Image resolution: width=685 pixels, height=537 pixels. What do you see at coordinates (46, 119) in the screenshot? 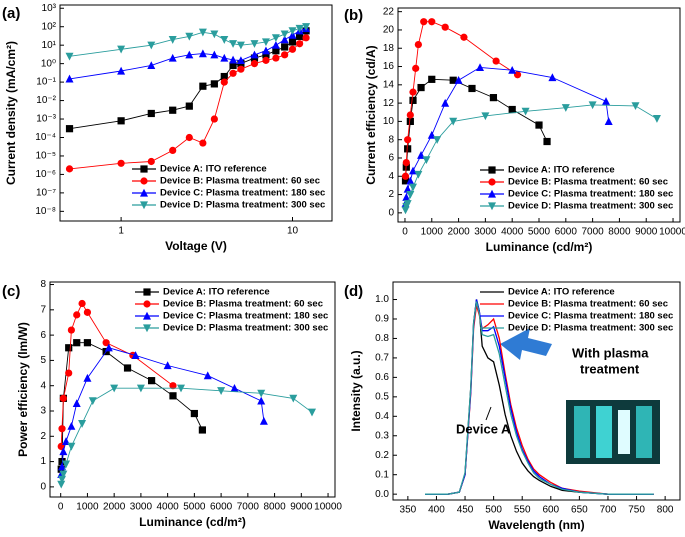
I see `y-tick-label: 10⁻³` at bounding box center [46, 119].